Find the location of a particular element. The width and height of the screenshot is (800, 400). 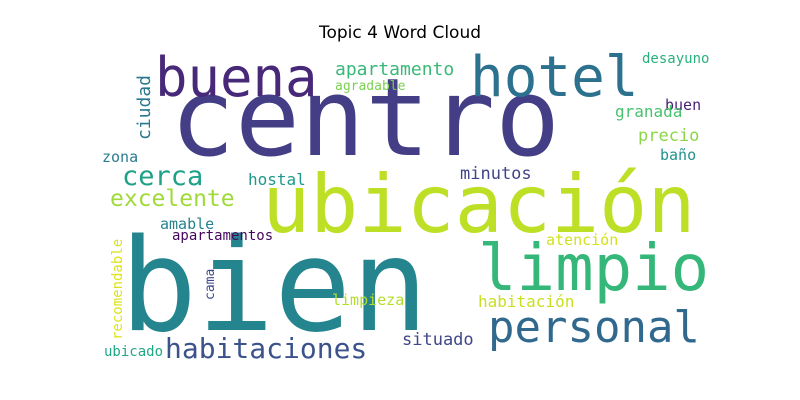

word-18: zona is located at coordinates (120, 157).